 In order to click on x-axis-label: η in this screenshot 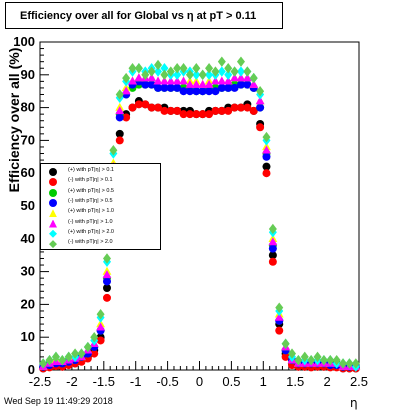, I will do `click(354, 403)`.